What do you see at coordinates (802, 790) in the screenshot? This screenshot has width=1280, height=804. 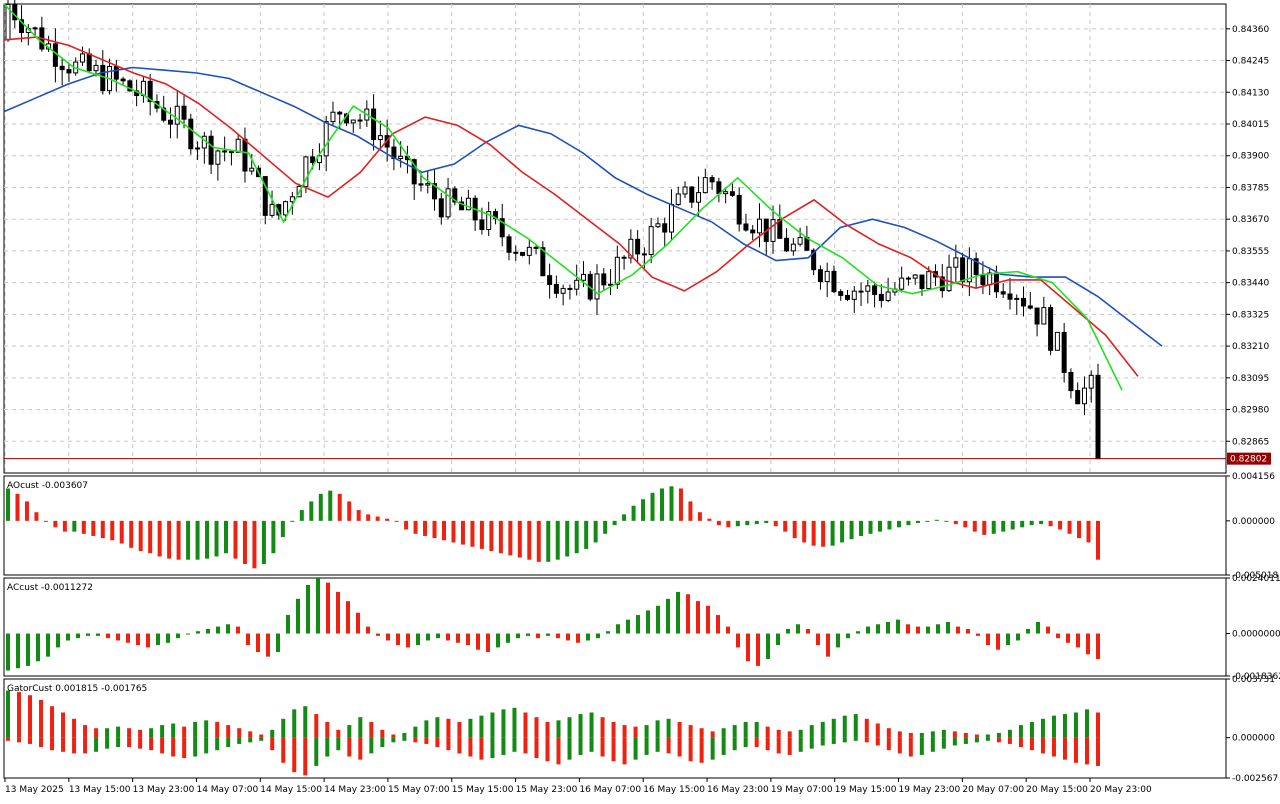 I see `time-tick-label: 19 May 07:00` at bounding box center [802, 790].